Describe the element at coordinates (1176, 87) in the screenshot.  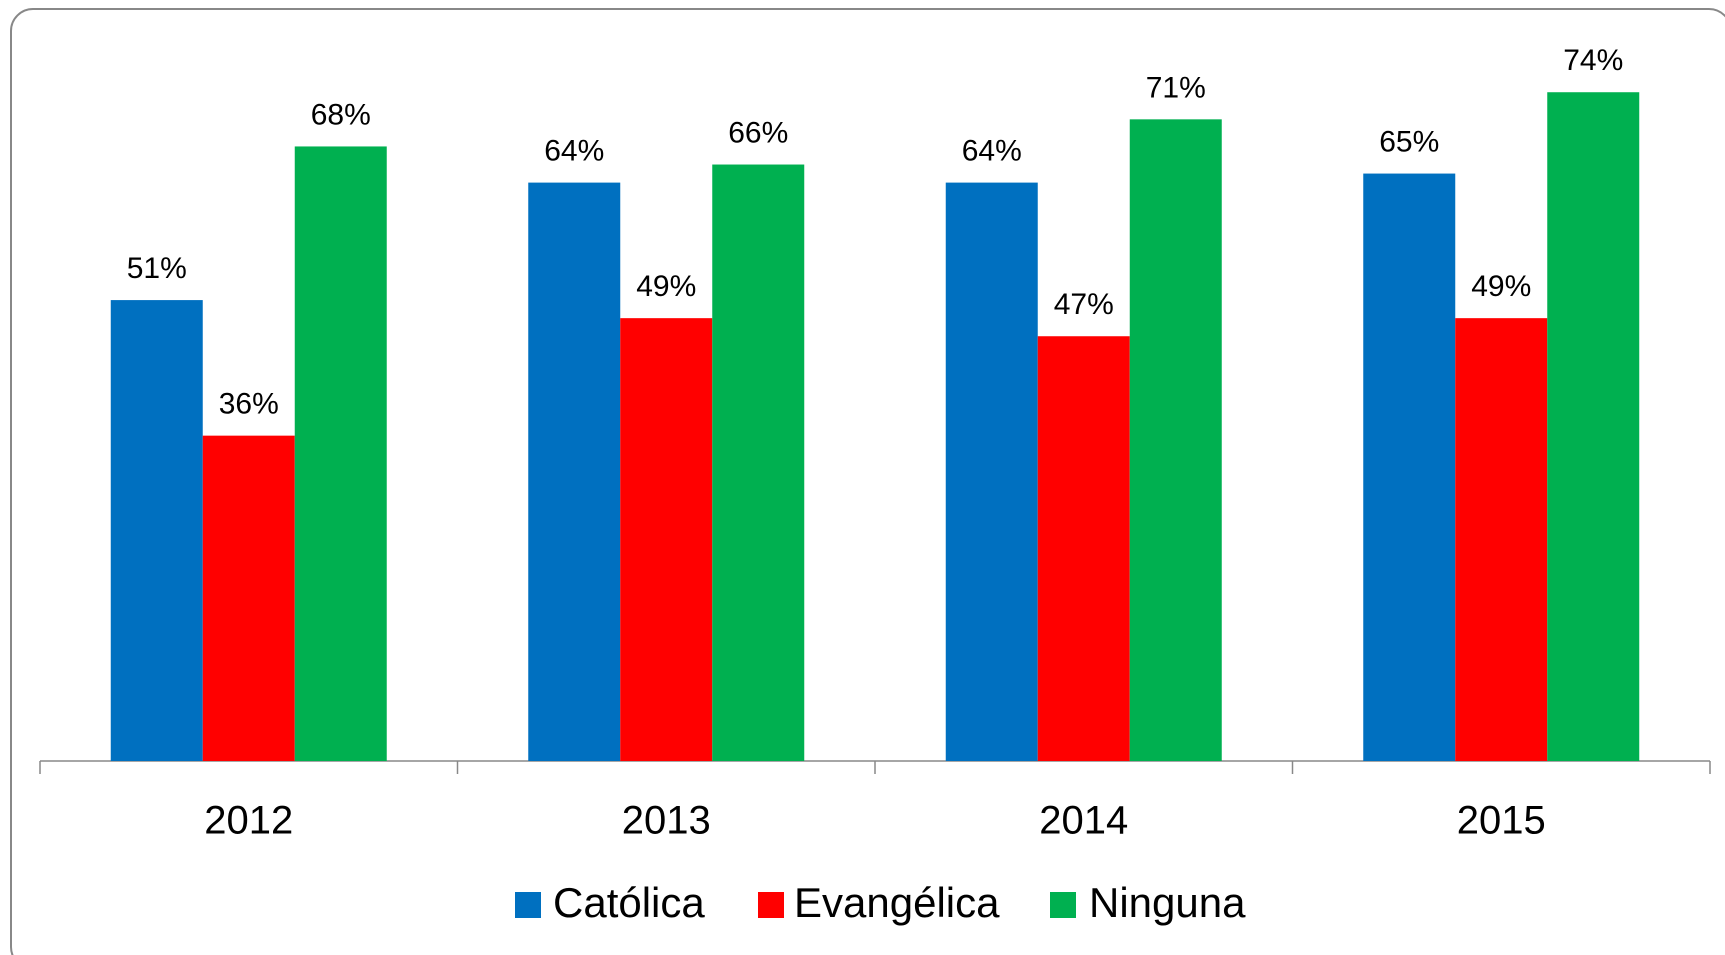
I see `data-label: 71%` at that location.